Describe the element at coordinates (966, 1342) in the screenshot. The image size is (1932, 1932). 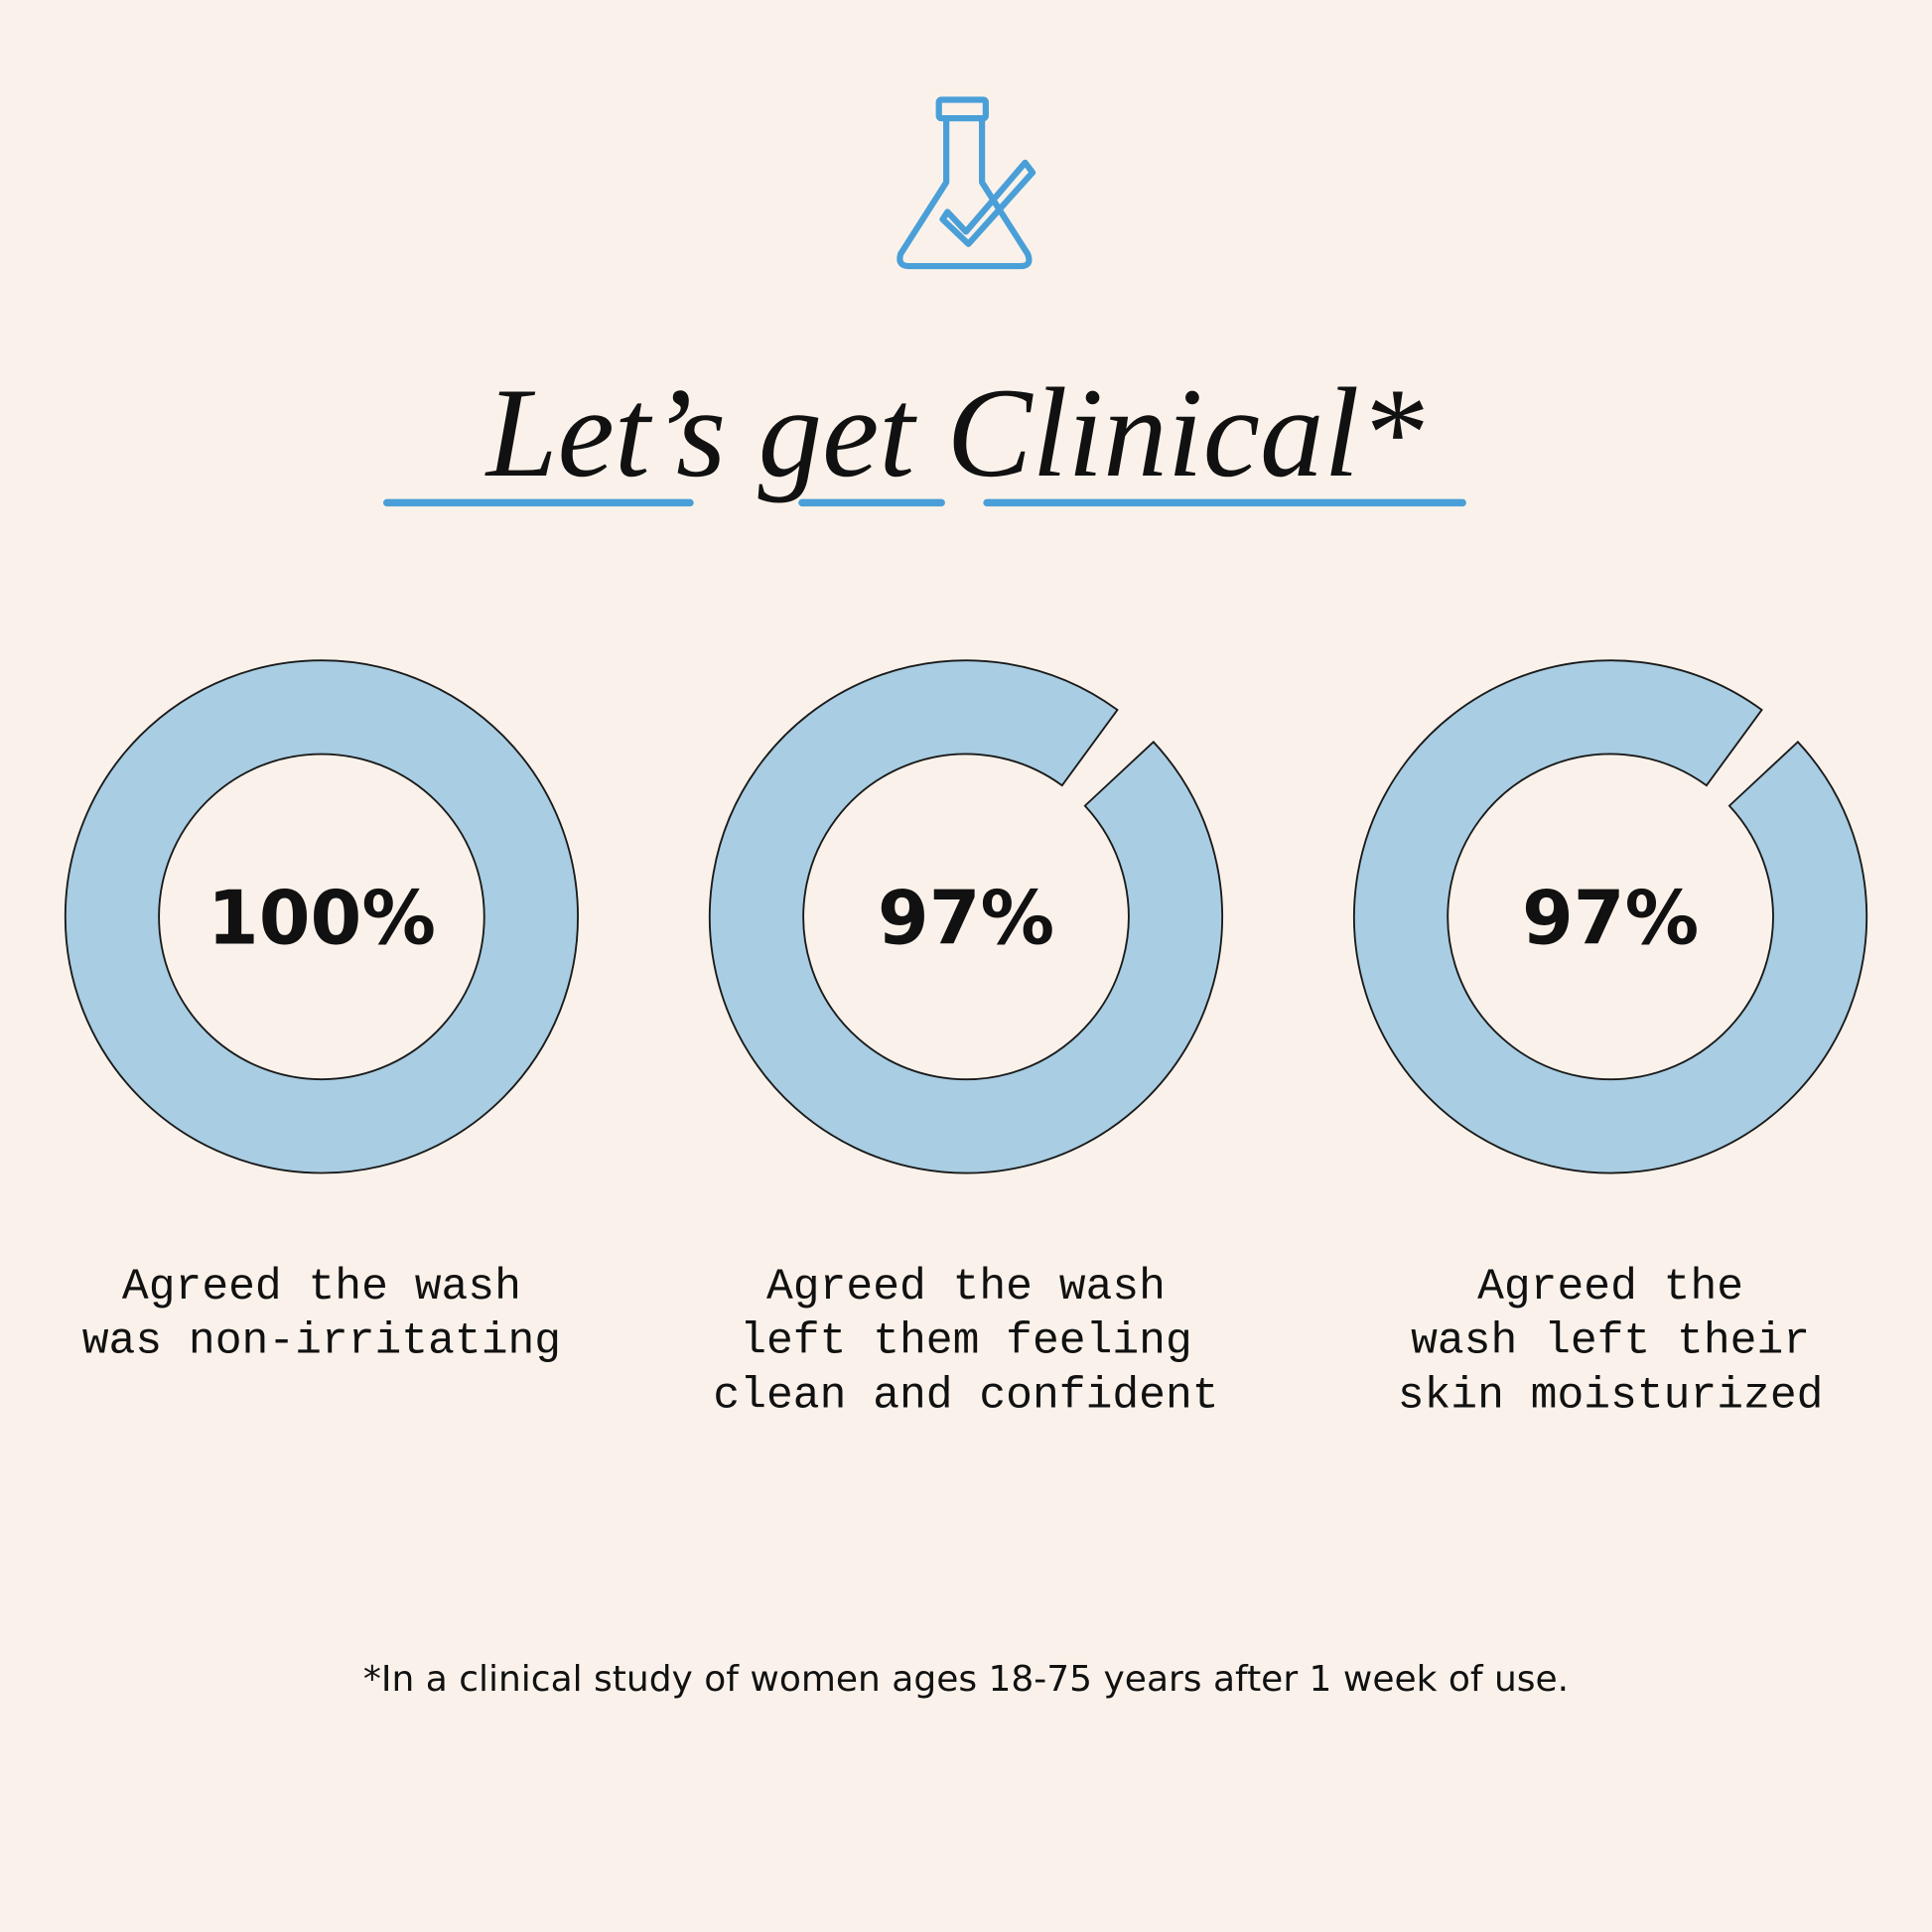
I see `caption-line: left them feeling` at that location.